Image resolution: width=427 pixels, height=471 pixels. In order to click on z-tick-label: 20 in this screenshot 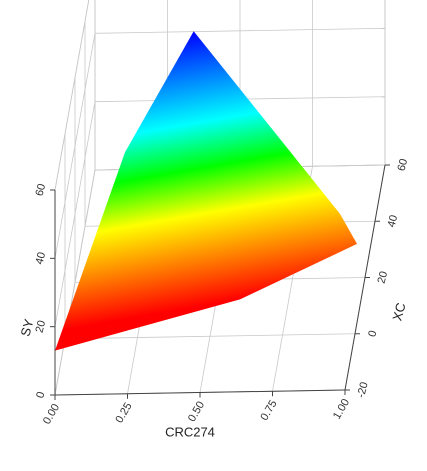, I will do `click(41, 326)`.